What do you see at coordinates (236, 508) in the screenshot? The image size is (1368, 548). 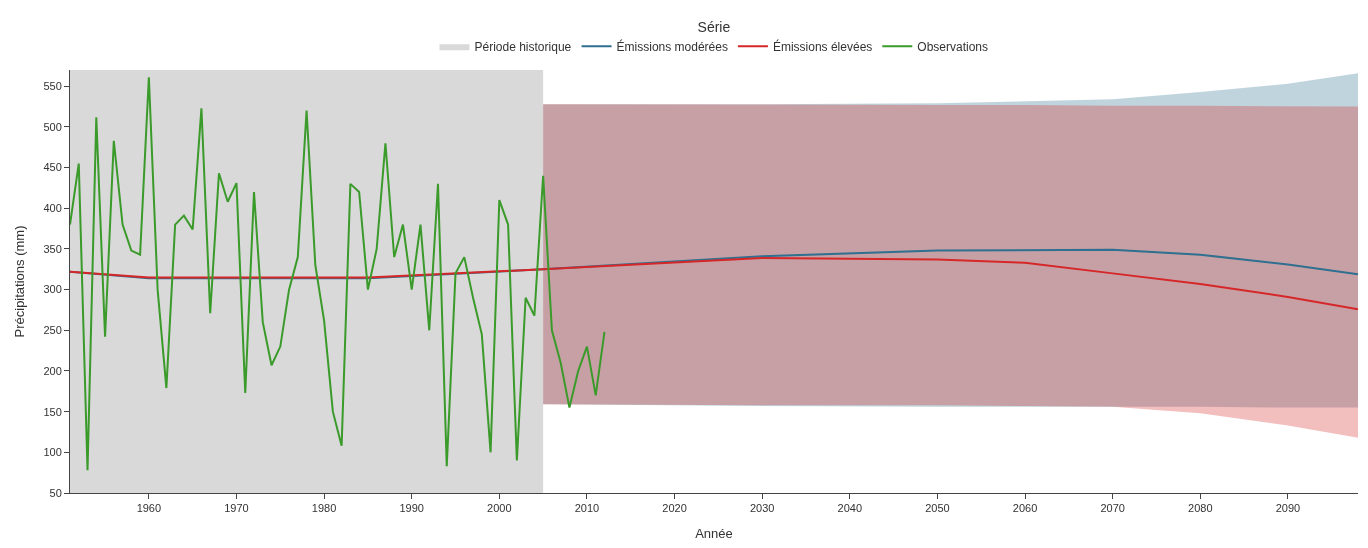 I see `x-tick-label: 1970` at bounding box center [236, 508].